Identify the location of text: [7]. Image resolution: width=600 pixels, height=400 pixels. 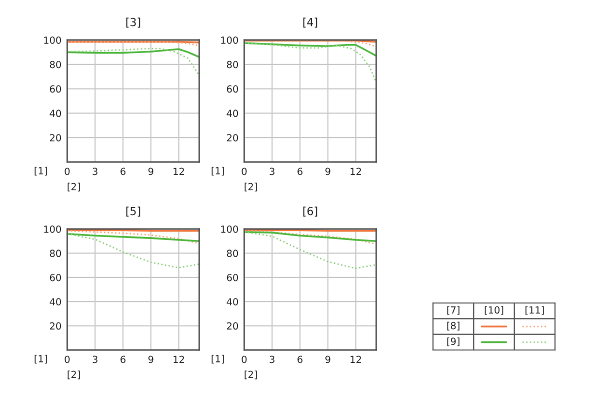
(453, 310).